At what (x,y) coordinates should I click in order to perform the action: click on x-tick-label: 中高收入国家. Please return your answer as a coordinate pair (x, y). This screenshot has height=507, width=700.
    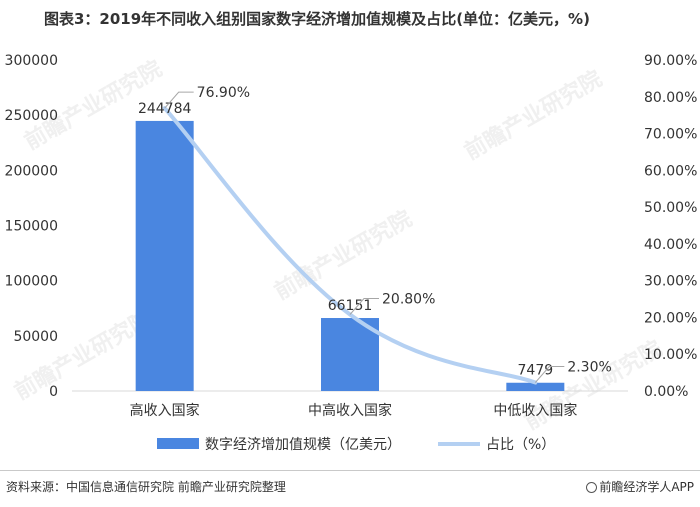
    Looking at the image, I should click on (350, 410).